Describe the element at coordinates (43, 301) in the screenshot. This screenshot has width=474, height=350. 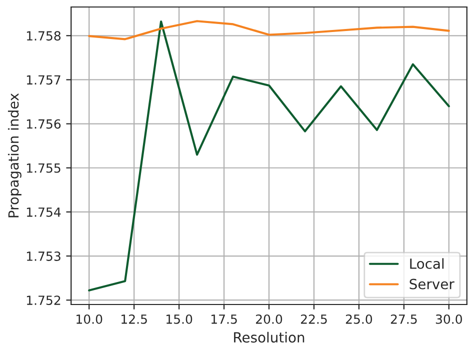
I see `y-tick-label: 1.752` at that location.